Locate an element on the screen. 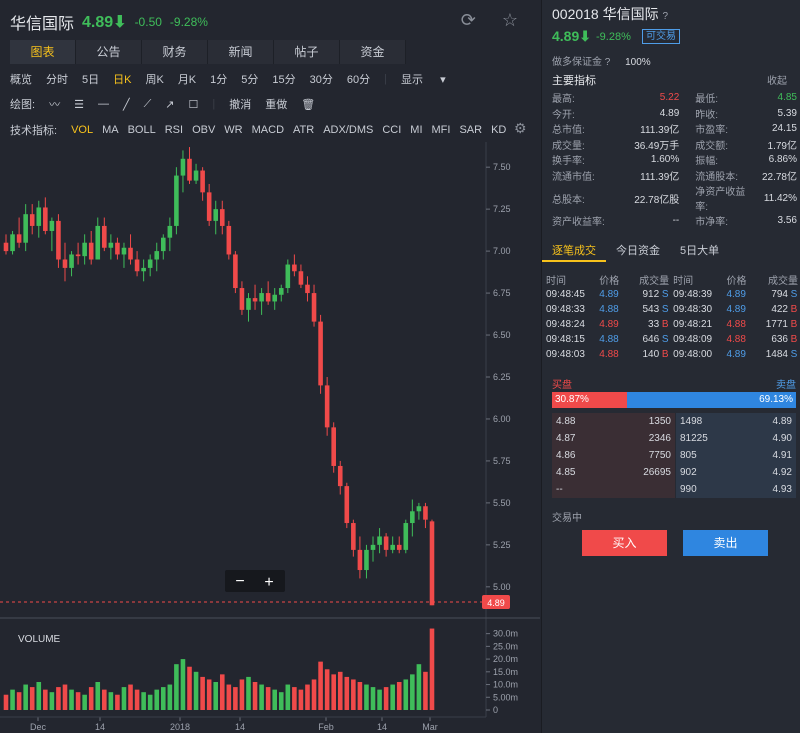  redo-button: 重做 is located at coordinates (276, 105).